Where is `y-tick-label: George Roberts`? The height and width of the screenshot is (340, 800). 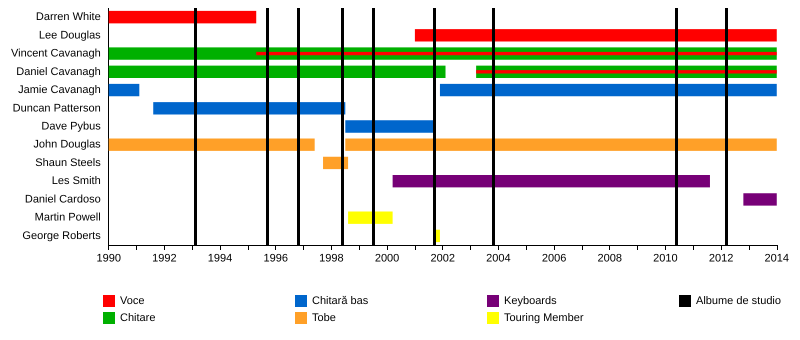
y-tick-label: George Roberts is located at coordinates (62, 236).